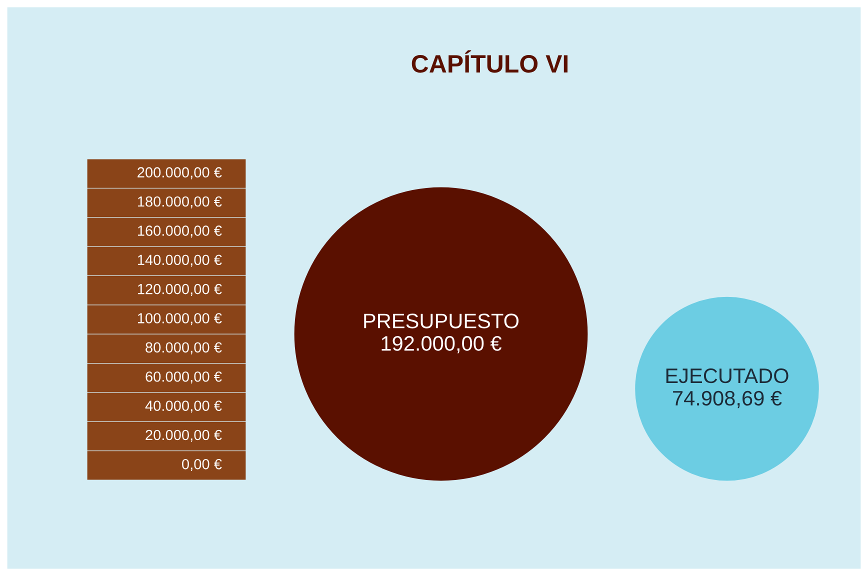 This screenshot has width=868, height=570. Describe the element at coordinates (202, 465) in the screenshot. I see `text: 0,00 €` at that location.